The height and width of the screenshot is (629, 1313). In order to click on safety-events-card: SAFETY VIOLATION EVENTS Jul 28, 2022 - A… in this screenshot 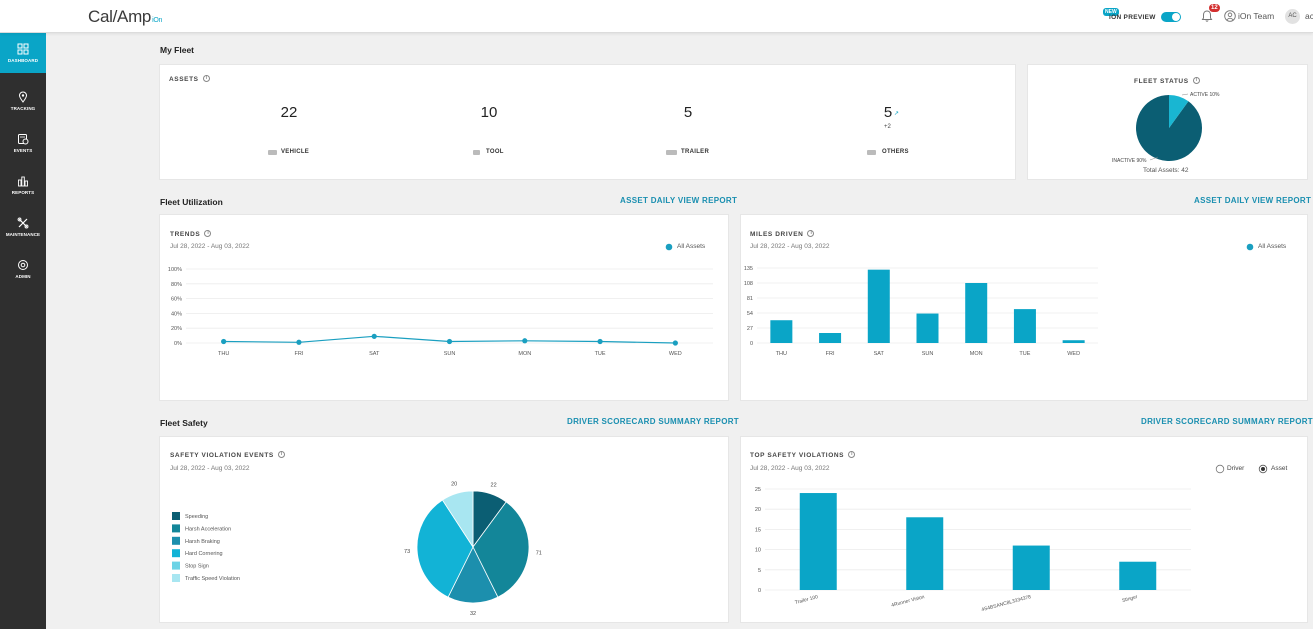, I will do `click(444, 529)`.